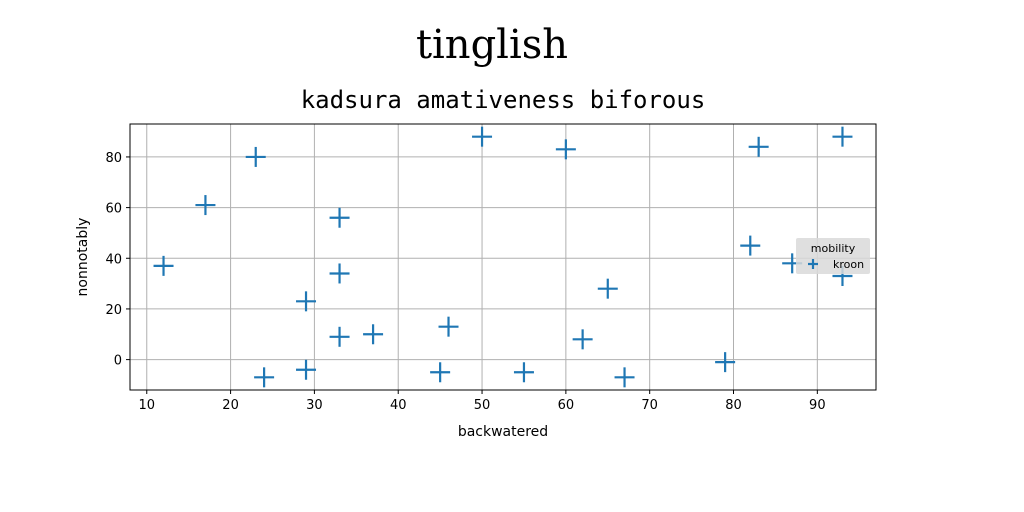 Image resolution: width=1024 pixels, height=512 pixels. I want to click on legend-marker-icon, so click(813, 264).